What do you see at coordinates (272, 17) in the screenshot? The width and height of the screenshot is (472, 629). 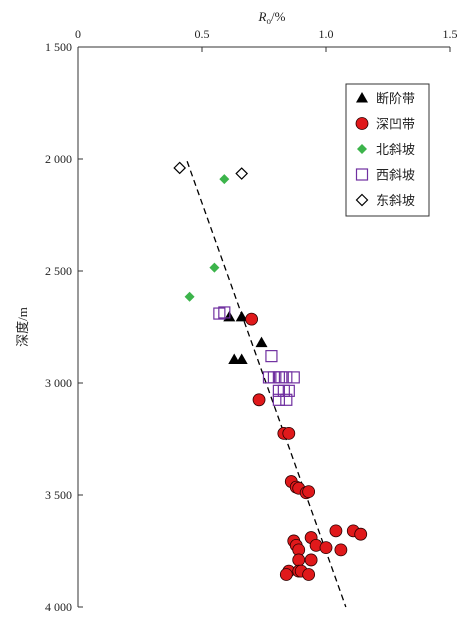 I see `x-axis-title: Ro/%` at bounding box center [272, 17].